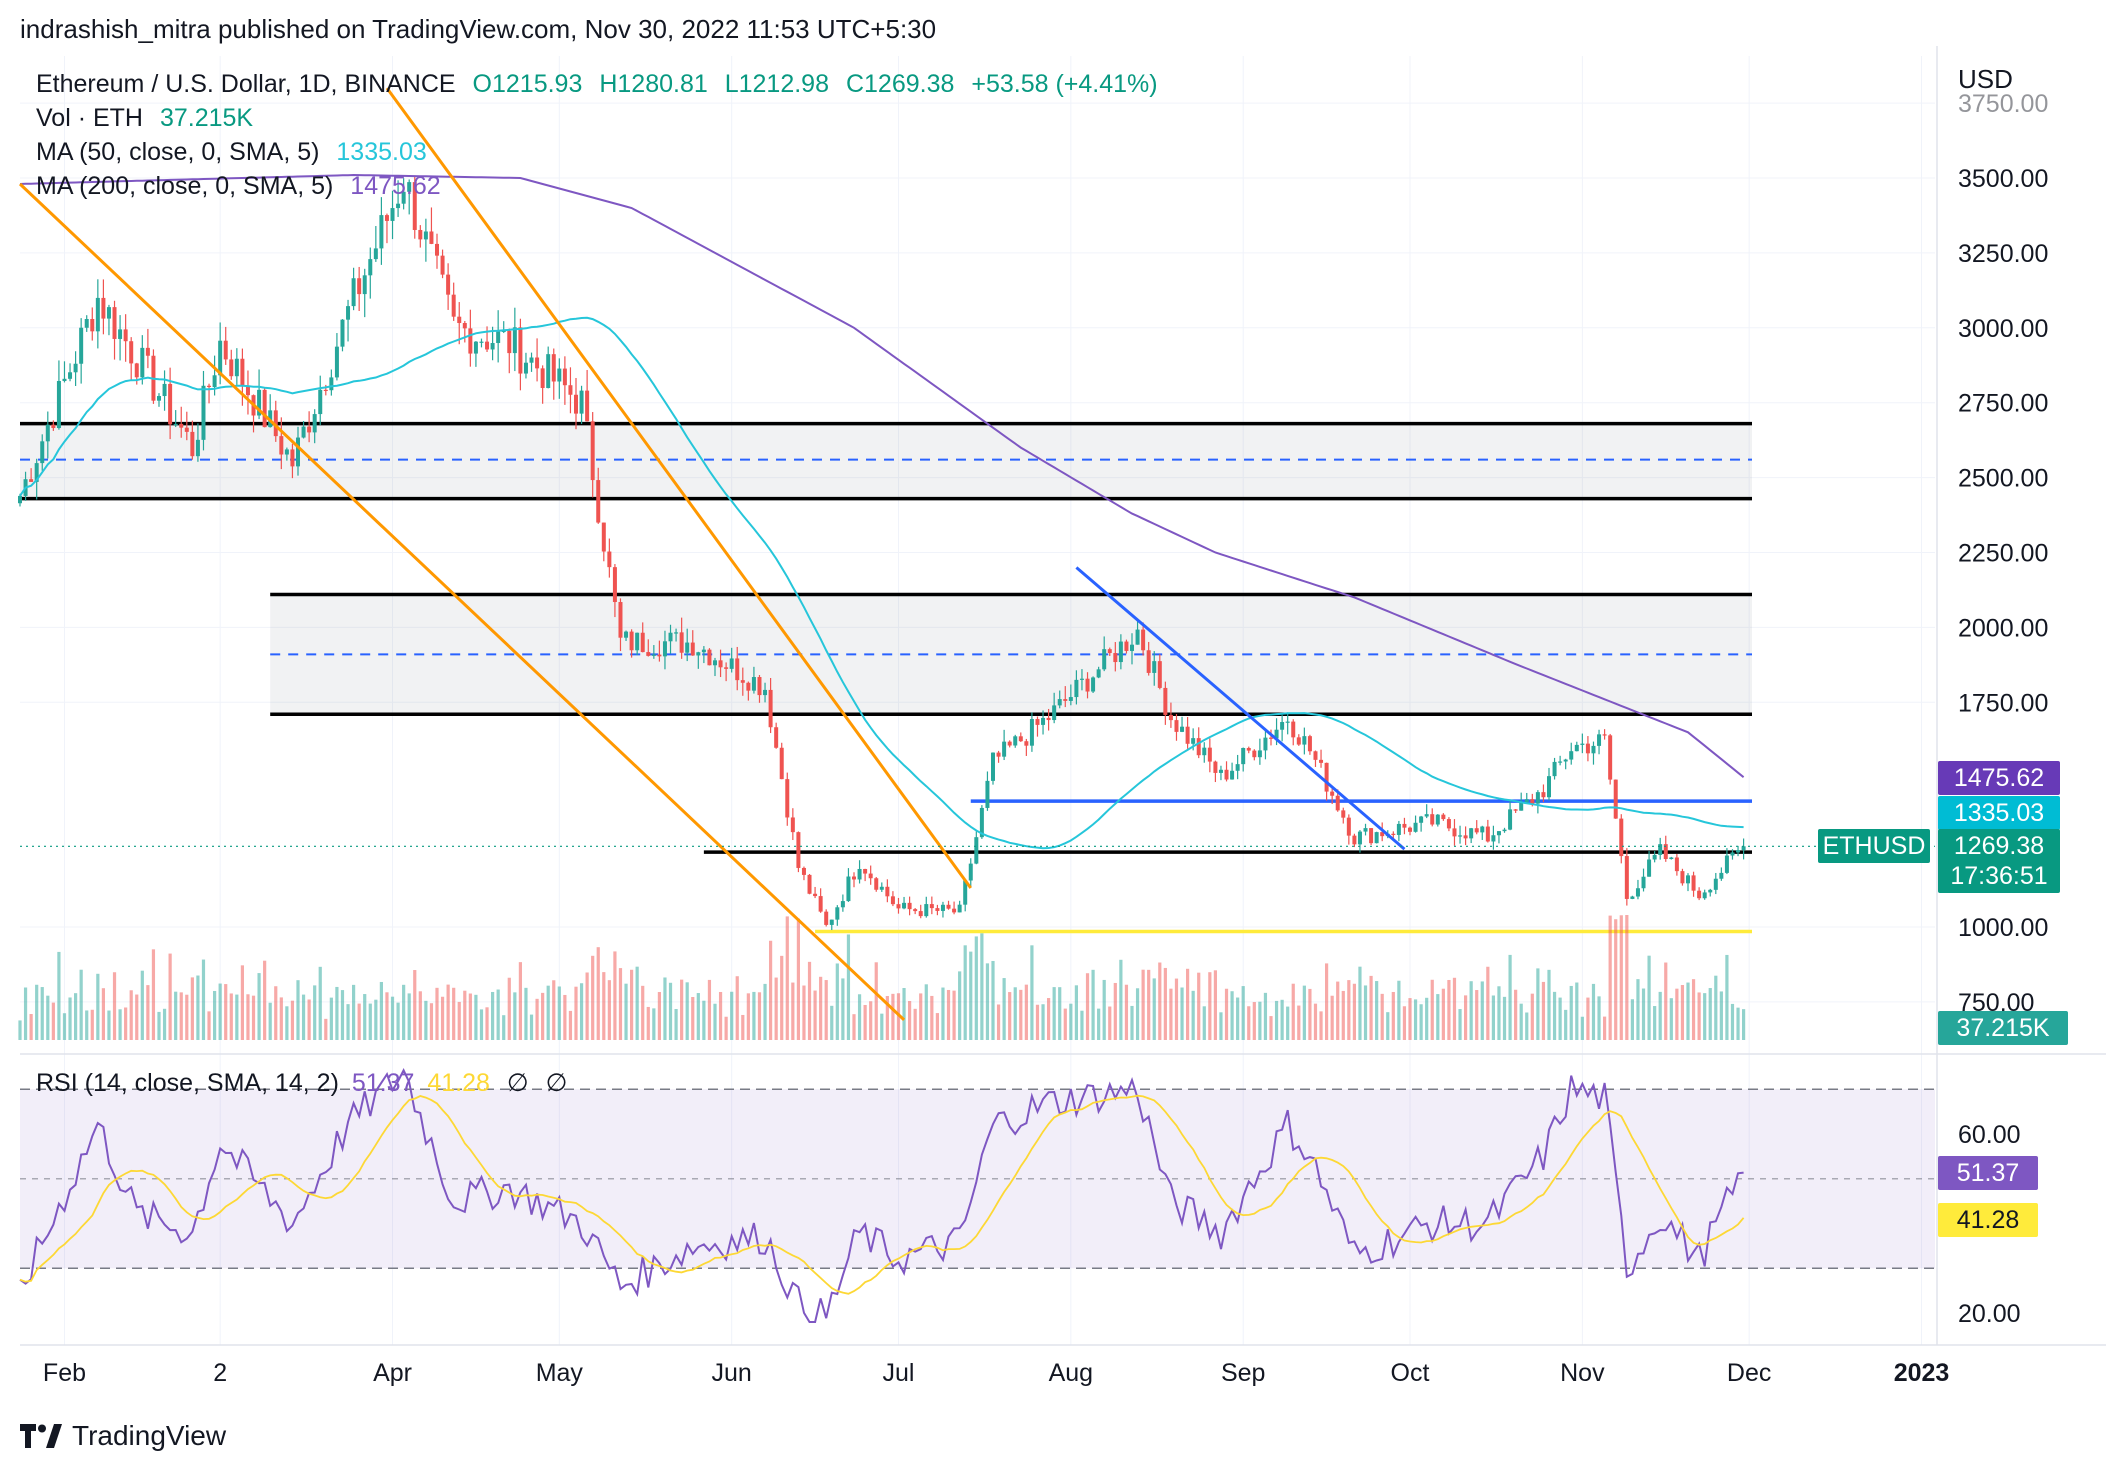 The height and width of the screenshot is (1468, 2106). Describe the element at coordinates (2003, 179) in the screenshot. I see `y-axis-label: 3500.00` at that location.